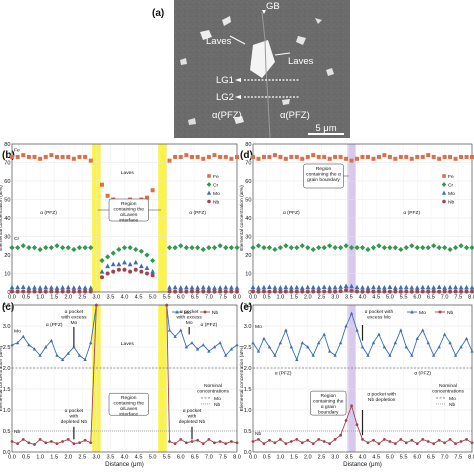 Image resolution: width=474 pixels, height=474 pixels. I want to click on y-tick-label: 1.5, so click(248, 390).